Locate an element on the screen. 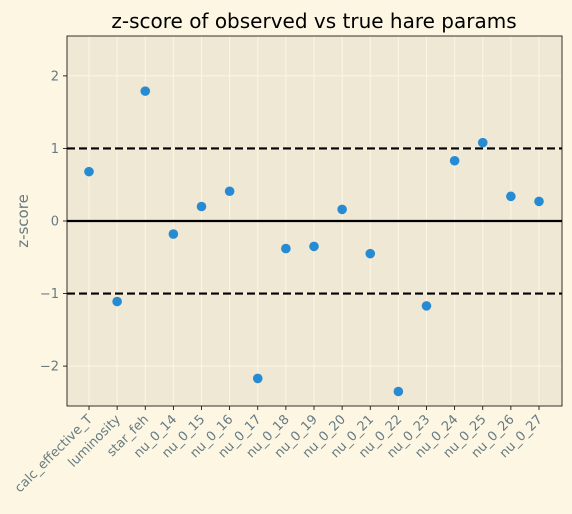 The height and width of the screenshot is (514, 572). data-point-calc_effective_T is located at coordinates (89, 171).